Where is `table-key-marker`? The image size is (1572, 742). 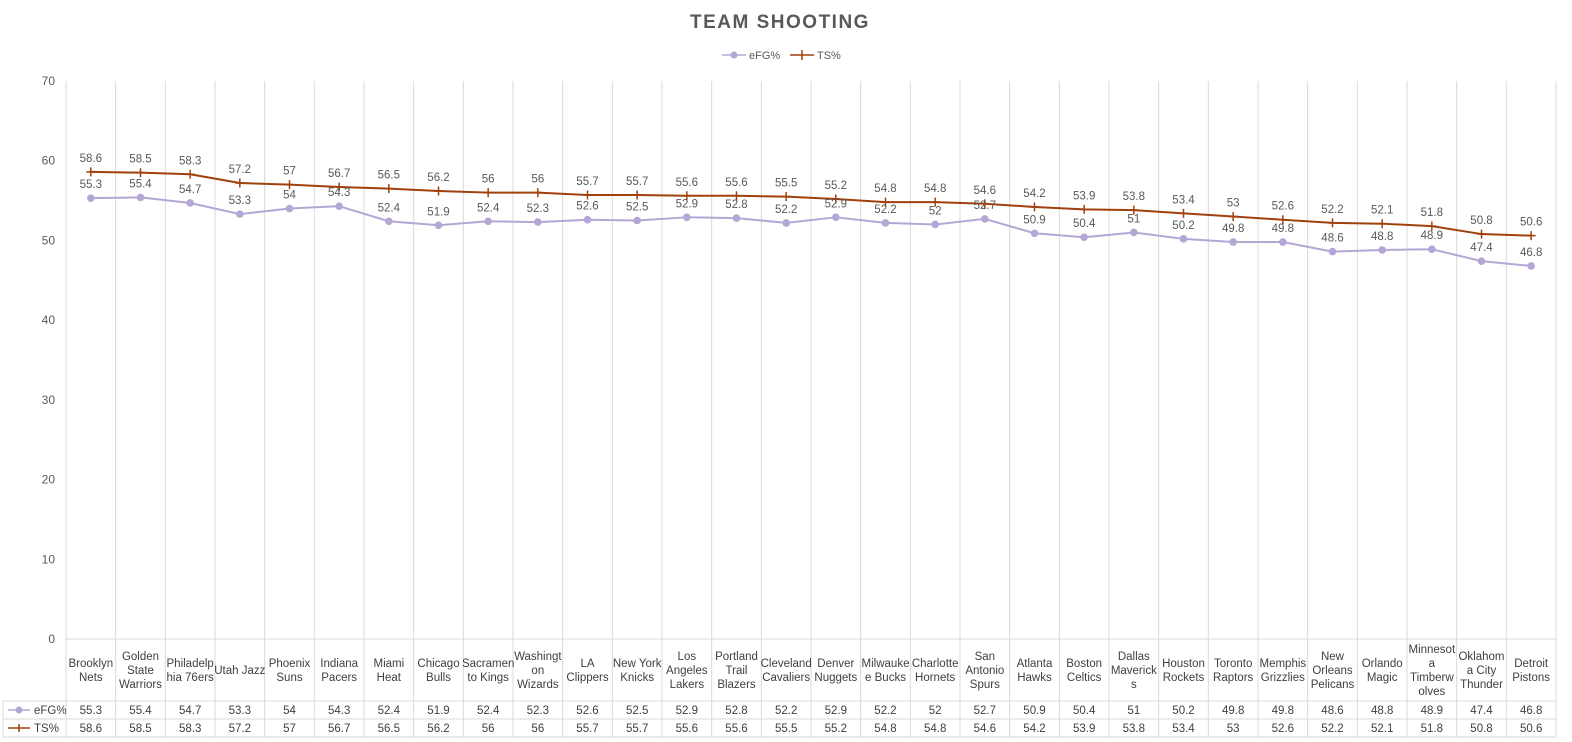
table-key-marker is located at coordinates (19, 710).